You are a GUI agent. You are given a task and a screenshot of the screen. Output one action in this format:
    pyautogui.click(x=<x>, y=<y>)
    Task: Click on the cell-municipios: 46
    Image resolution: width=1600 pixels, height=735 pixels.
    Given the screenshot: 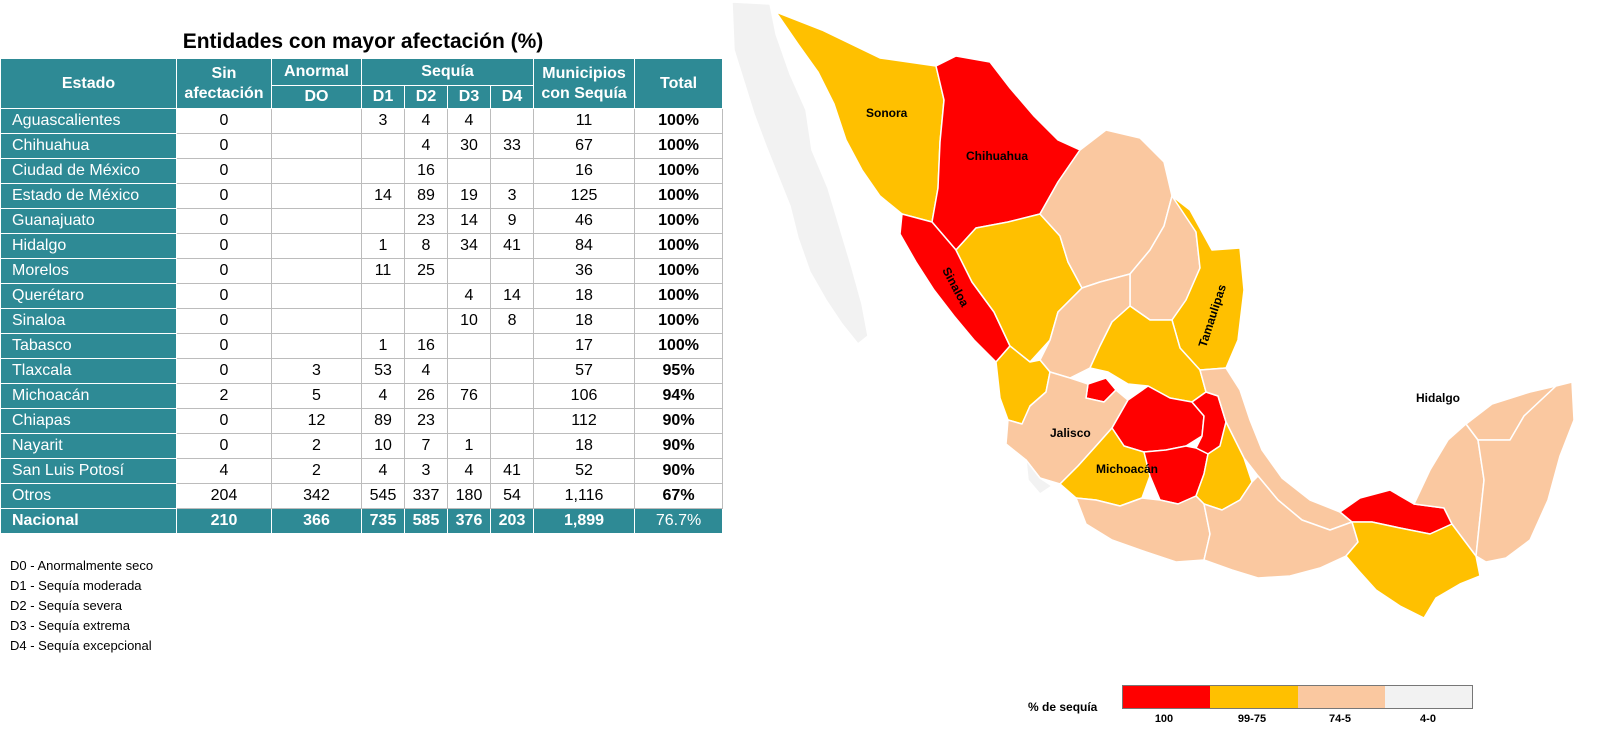 What is the action you would take?
    pyautogui.click(x=584, y=221)
    